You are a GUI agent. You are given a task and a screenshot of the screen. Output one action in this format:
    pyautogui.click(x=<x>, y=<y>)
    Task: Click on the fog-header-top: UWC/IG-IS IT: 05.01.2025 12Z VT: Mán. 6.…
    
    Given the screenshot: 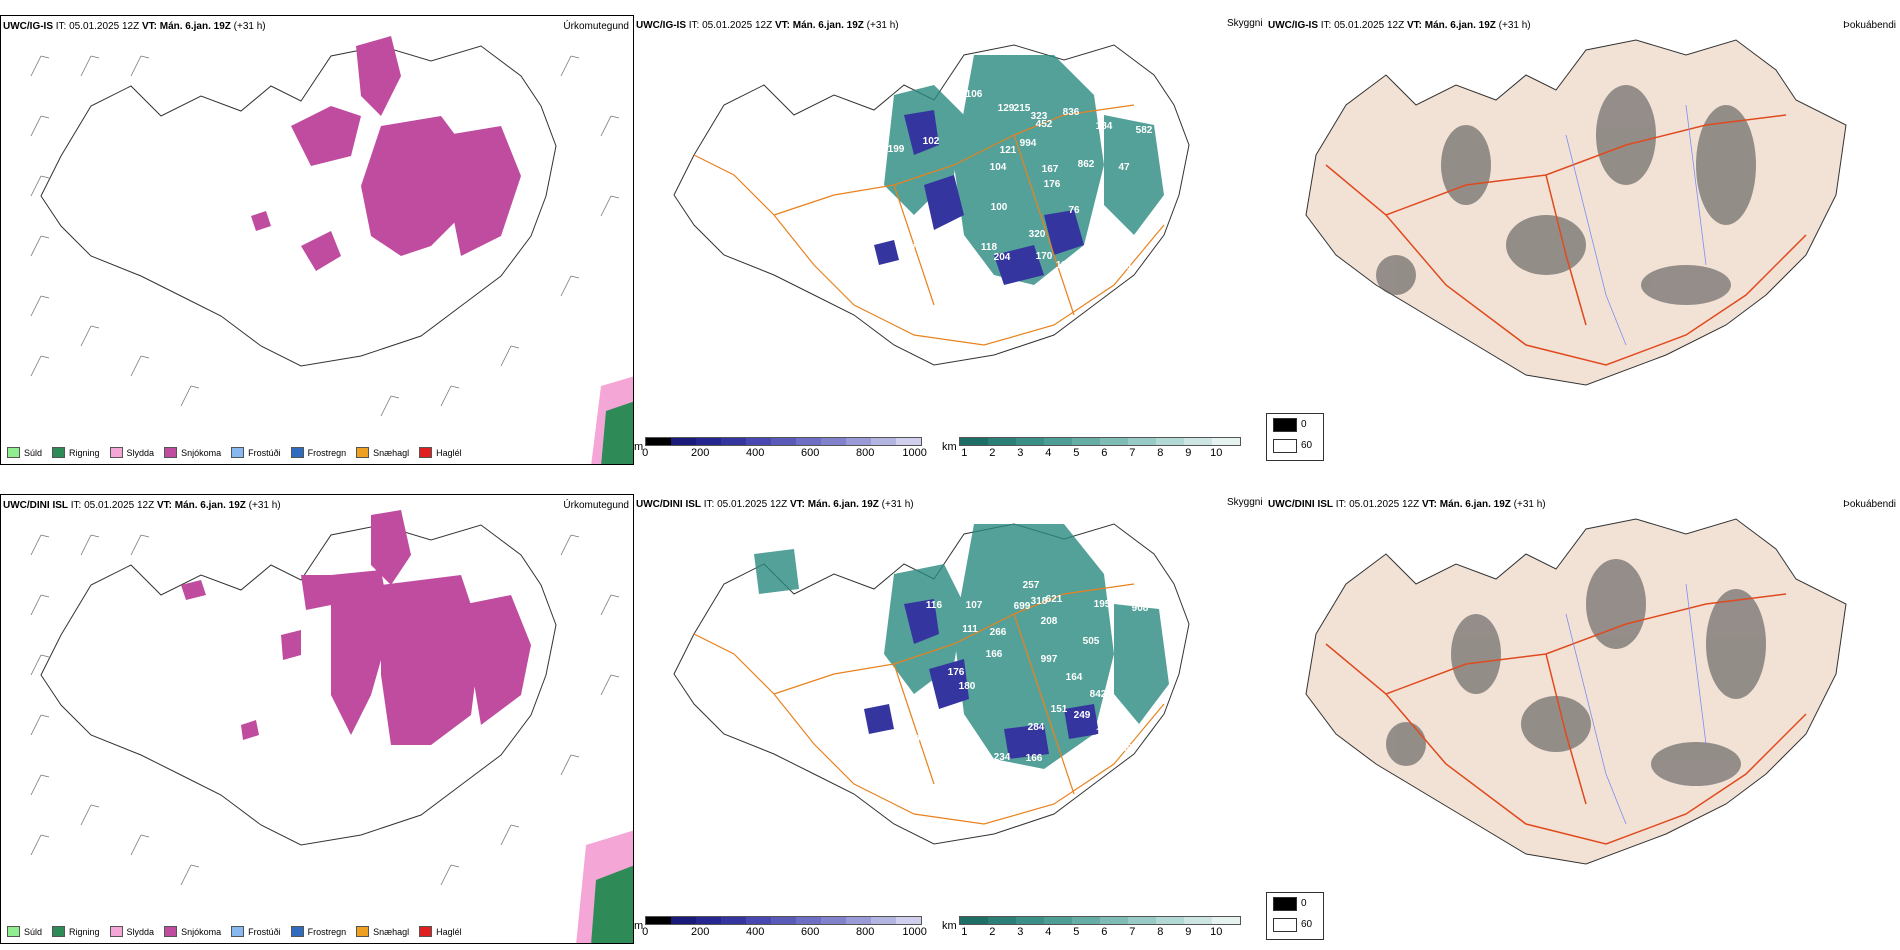 What is the action you would take?
    pyautogui.click(x=1399, y=25)
    